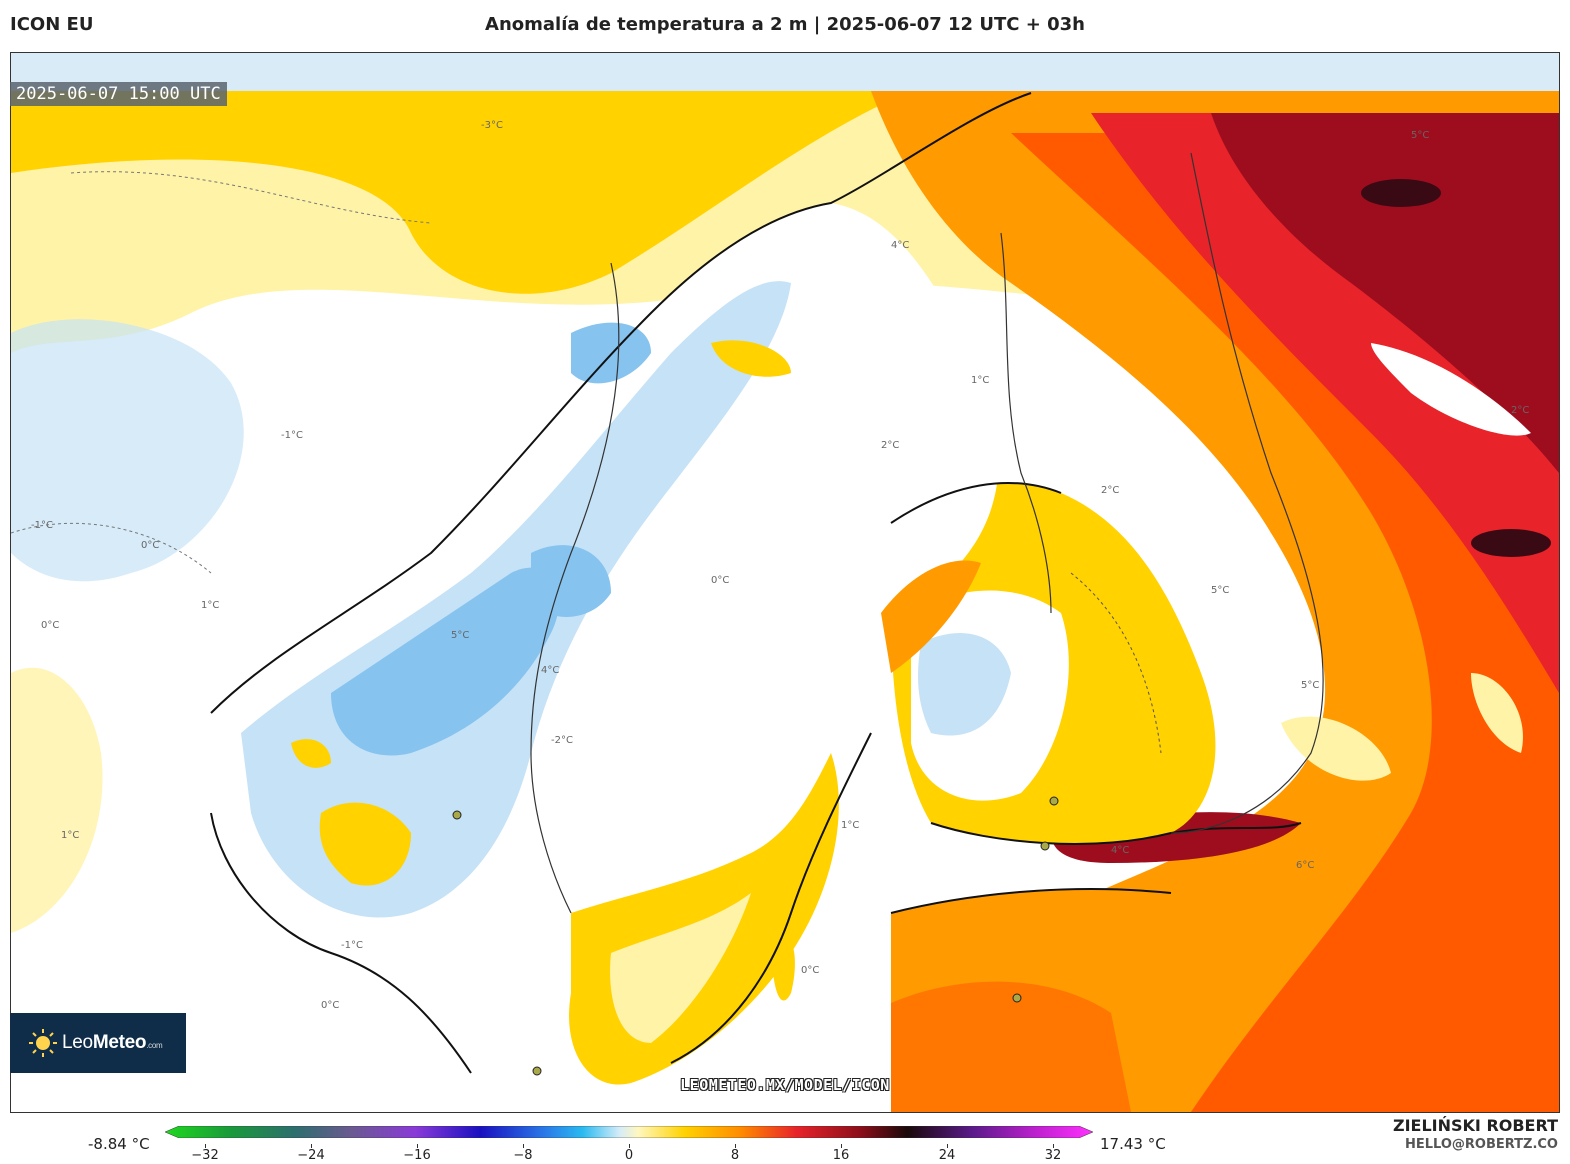  What do you see at coordinates (785, 72) in the screenshot?
I see `top-strip` at bounding box center [785, 72].